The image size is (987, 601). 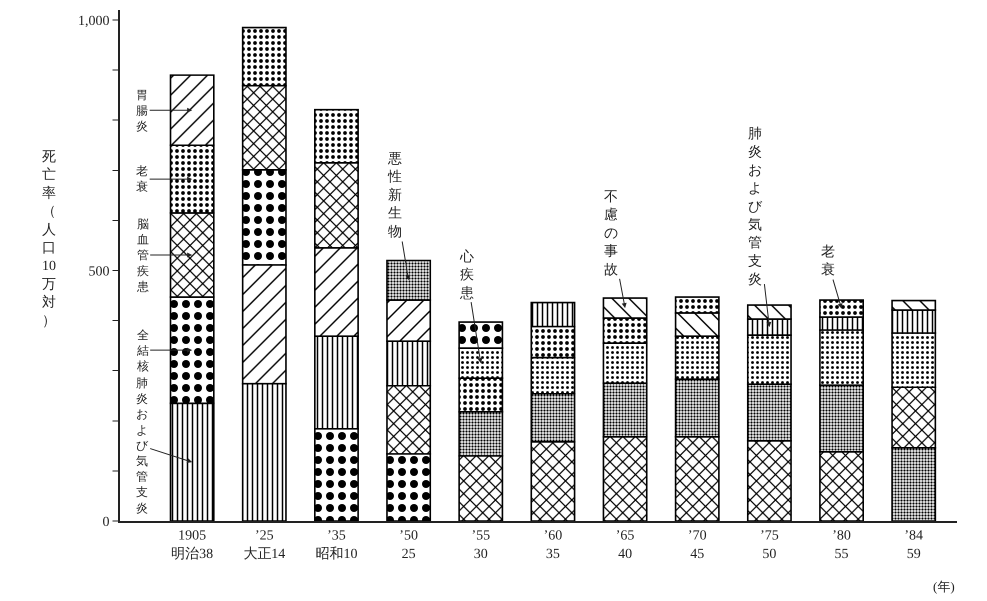 I want to click on x-tick-label: ’55 30, so click(x=480, y=545).